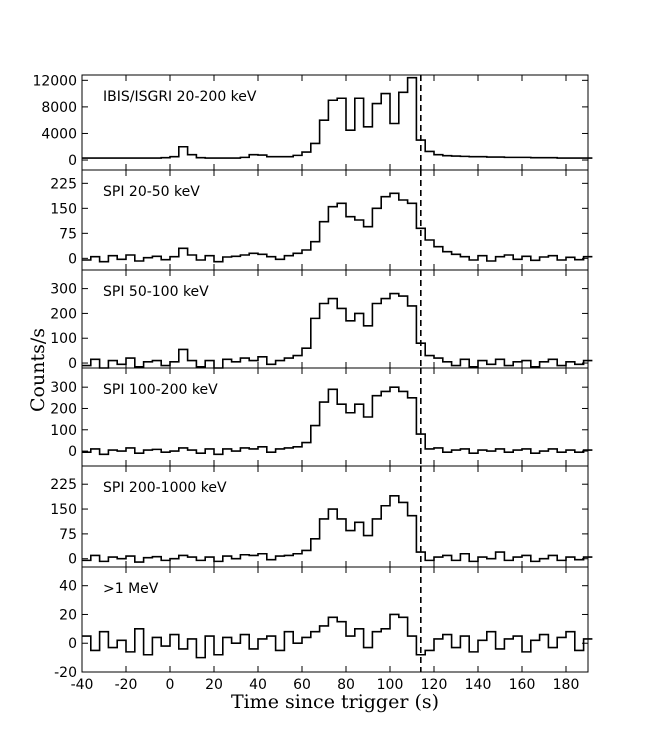  Describe the element at coordinates (131, 589) in the screenshot. I see `panel-label: >1 MeV` at that location.